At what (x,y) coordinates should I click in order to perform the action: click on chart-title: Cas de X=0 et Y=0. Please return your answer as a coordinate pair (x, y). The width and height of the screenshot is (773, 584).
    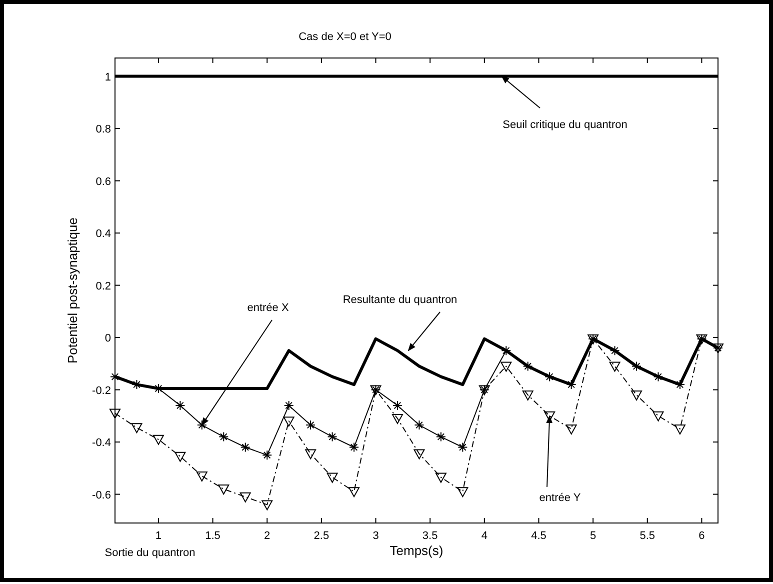
    Looking at the image, I should click on (345, 37).